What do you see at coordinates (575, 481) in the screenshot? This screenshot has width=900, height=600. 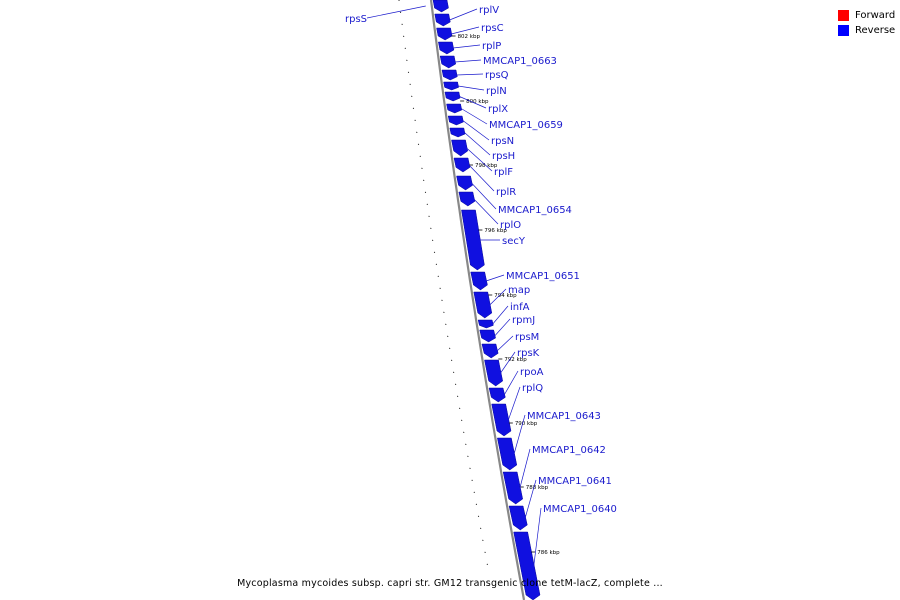 I see `gene-label-MMCAP1_0641: MMCAP1_0641` at bounding box center [575, 481].